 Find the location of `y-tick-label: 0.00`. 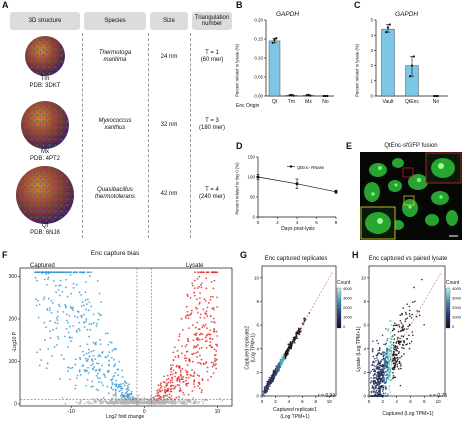

y-tick-label: 0.00 is located at coordinates (258, 96).